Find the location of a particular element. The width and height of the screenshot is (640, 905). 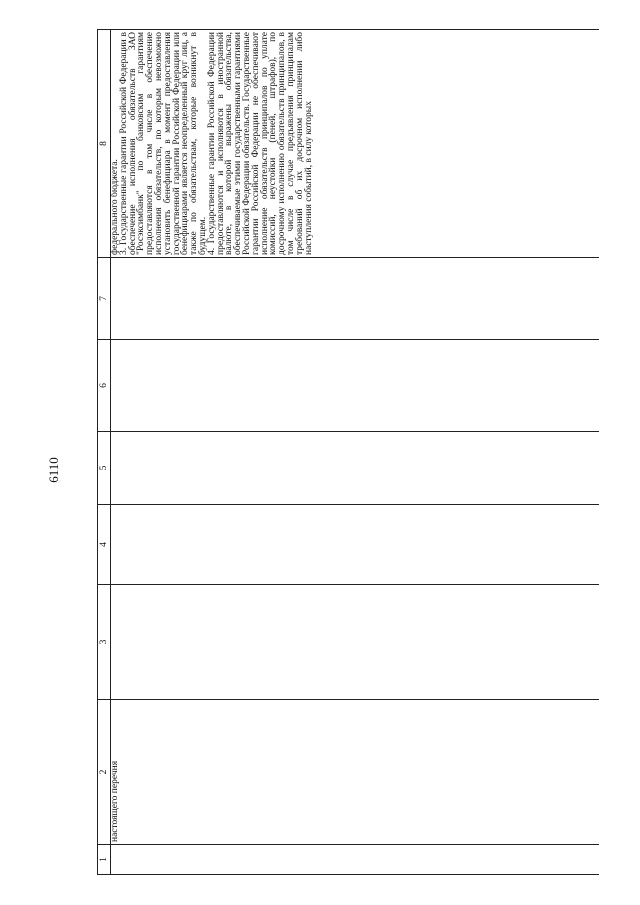

column-header: 6 is located at coordinates (104, 385).